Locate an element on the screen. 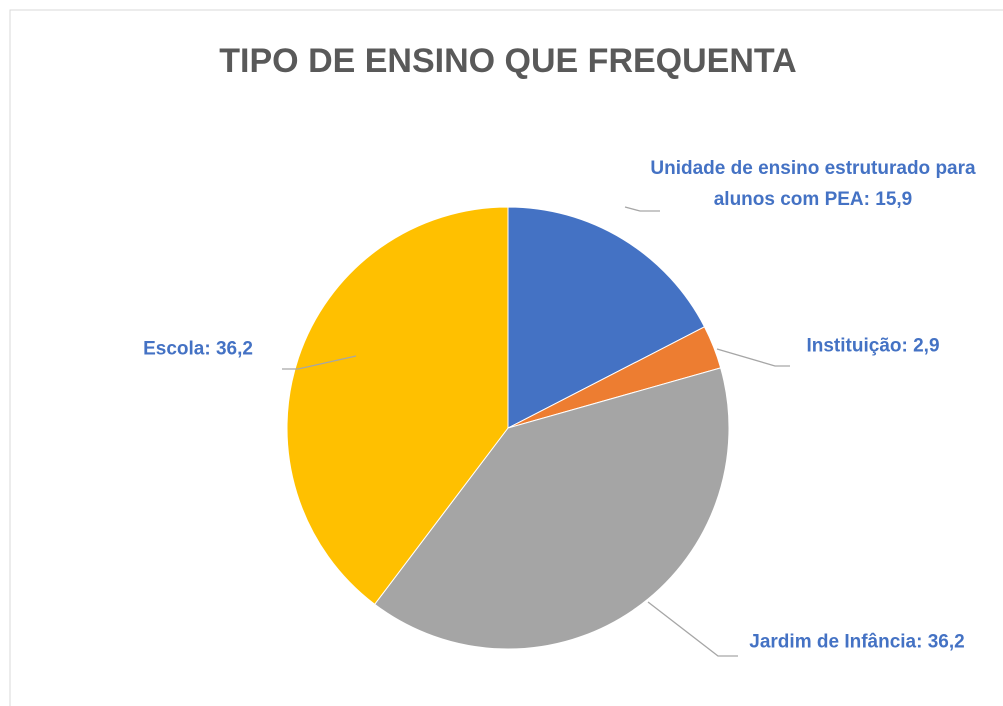 The image size is (1003, 706). data-label: Instituição: 2,9 is located at coordinates (873, 346).